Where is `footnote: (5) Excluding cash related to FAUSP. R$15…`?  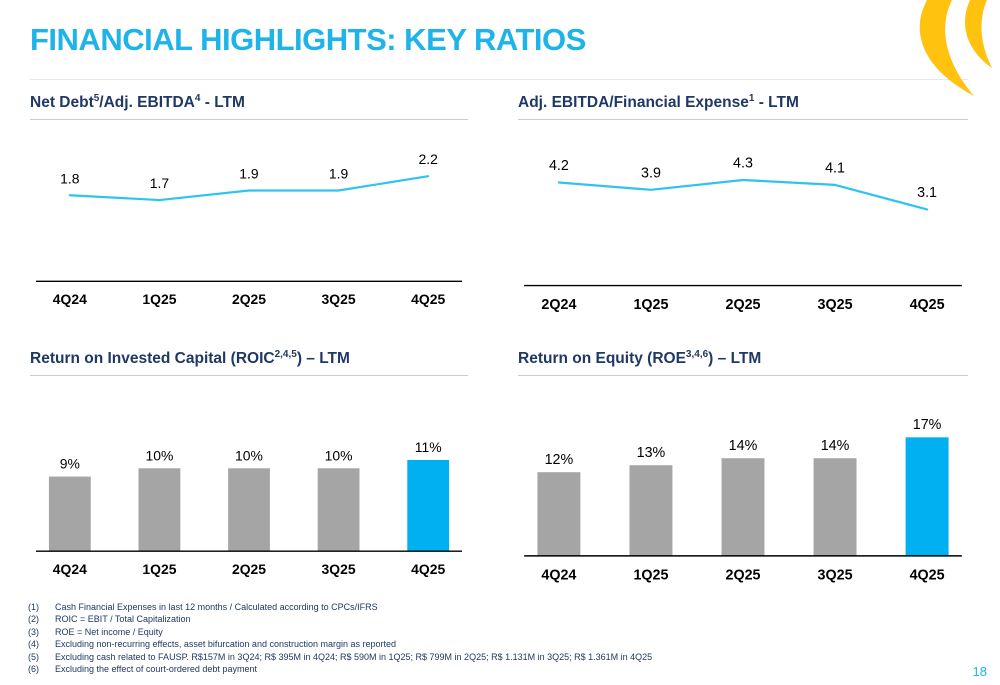 footnote: (5) Excluding cash related to FAUSP. R$15… is located at coordinates (493, 657).